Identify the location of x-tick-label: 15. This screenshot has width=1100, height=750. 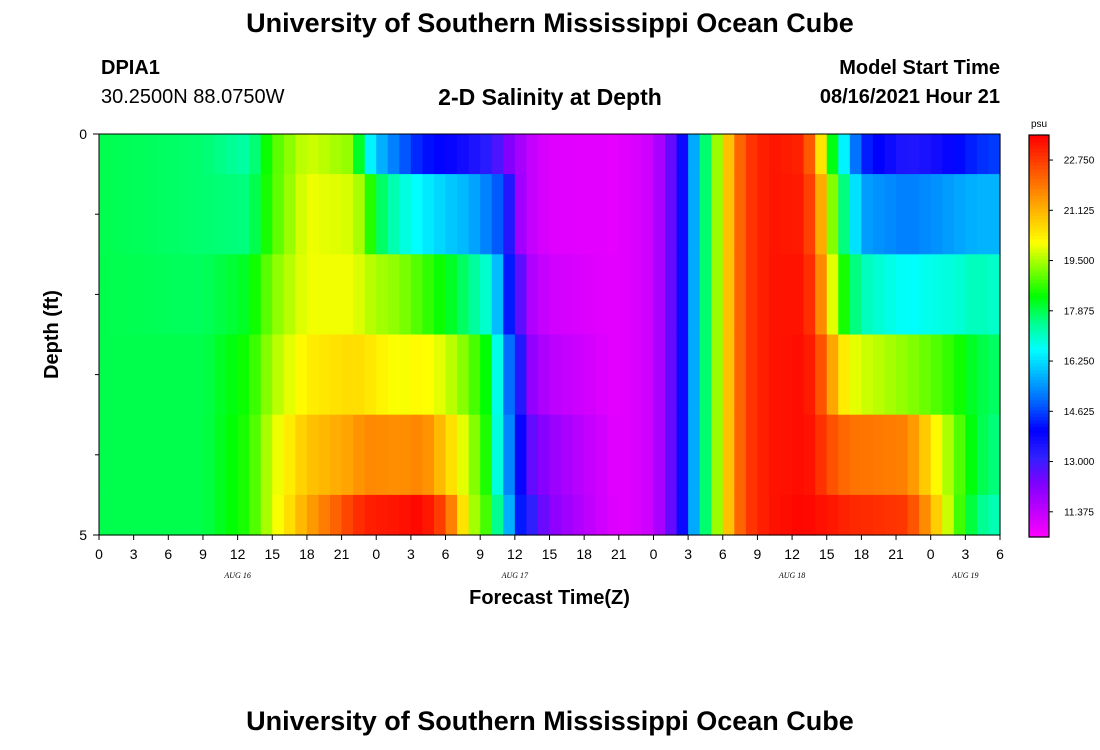
(272, 554).